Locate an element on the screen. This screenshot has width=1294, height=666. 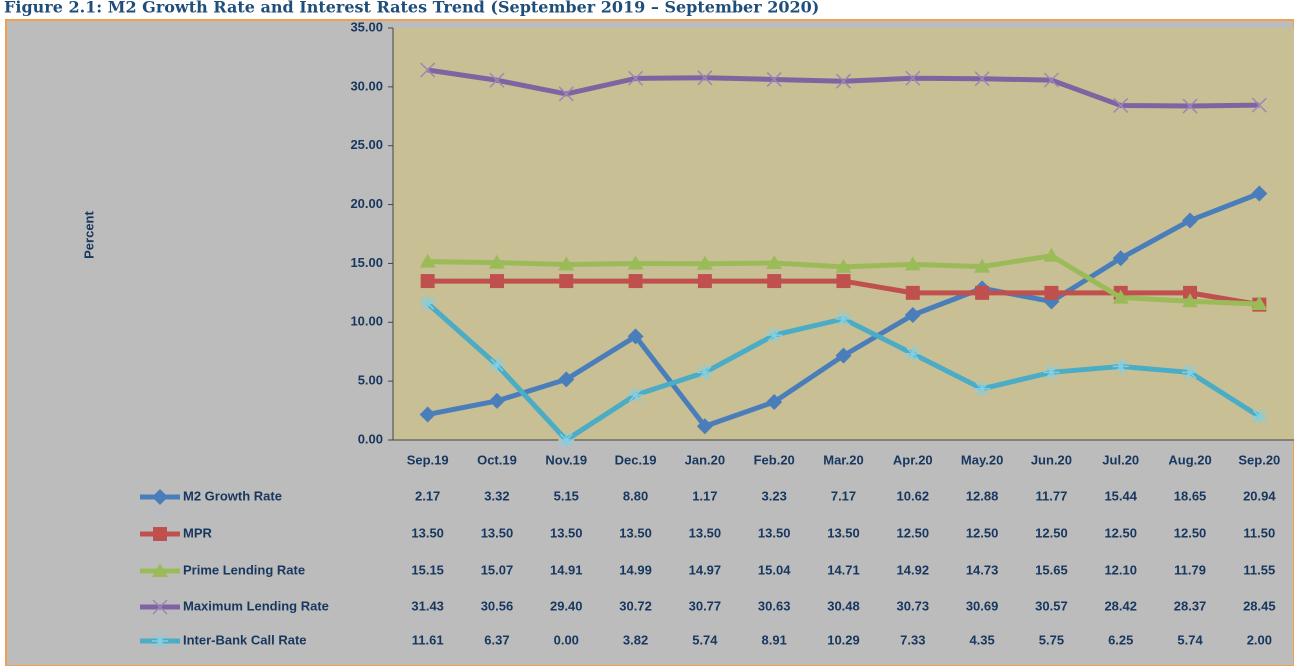
table-value: 15.07 is located at coordinates (497, 569).